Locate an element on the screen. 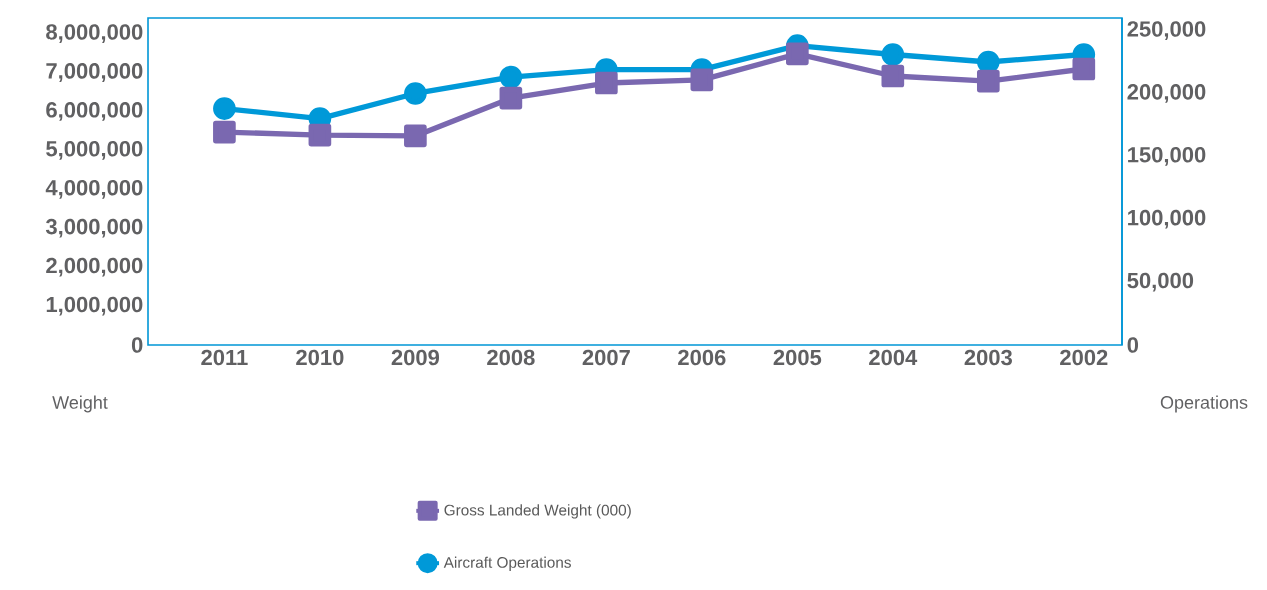 This screenshot has height=590, width=1267. x-tick-label: 2009 is located at coordinates (415, 357).